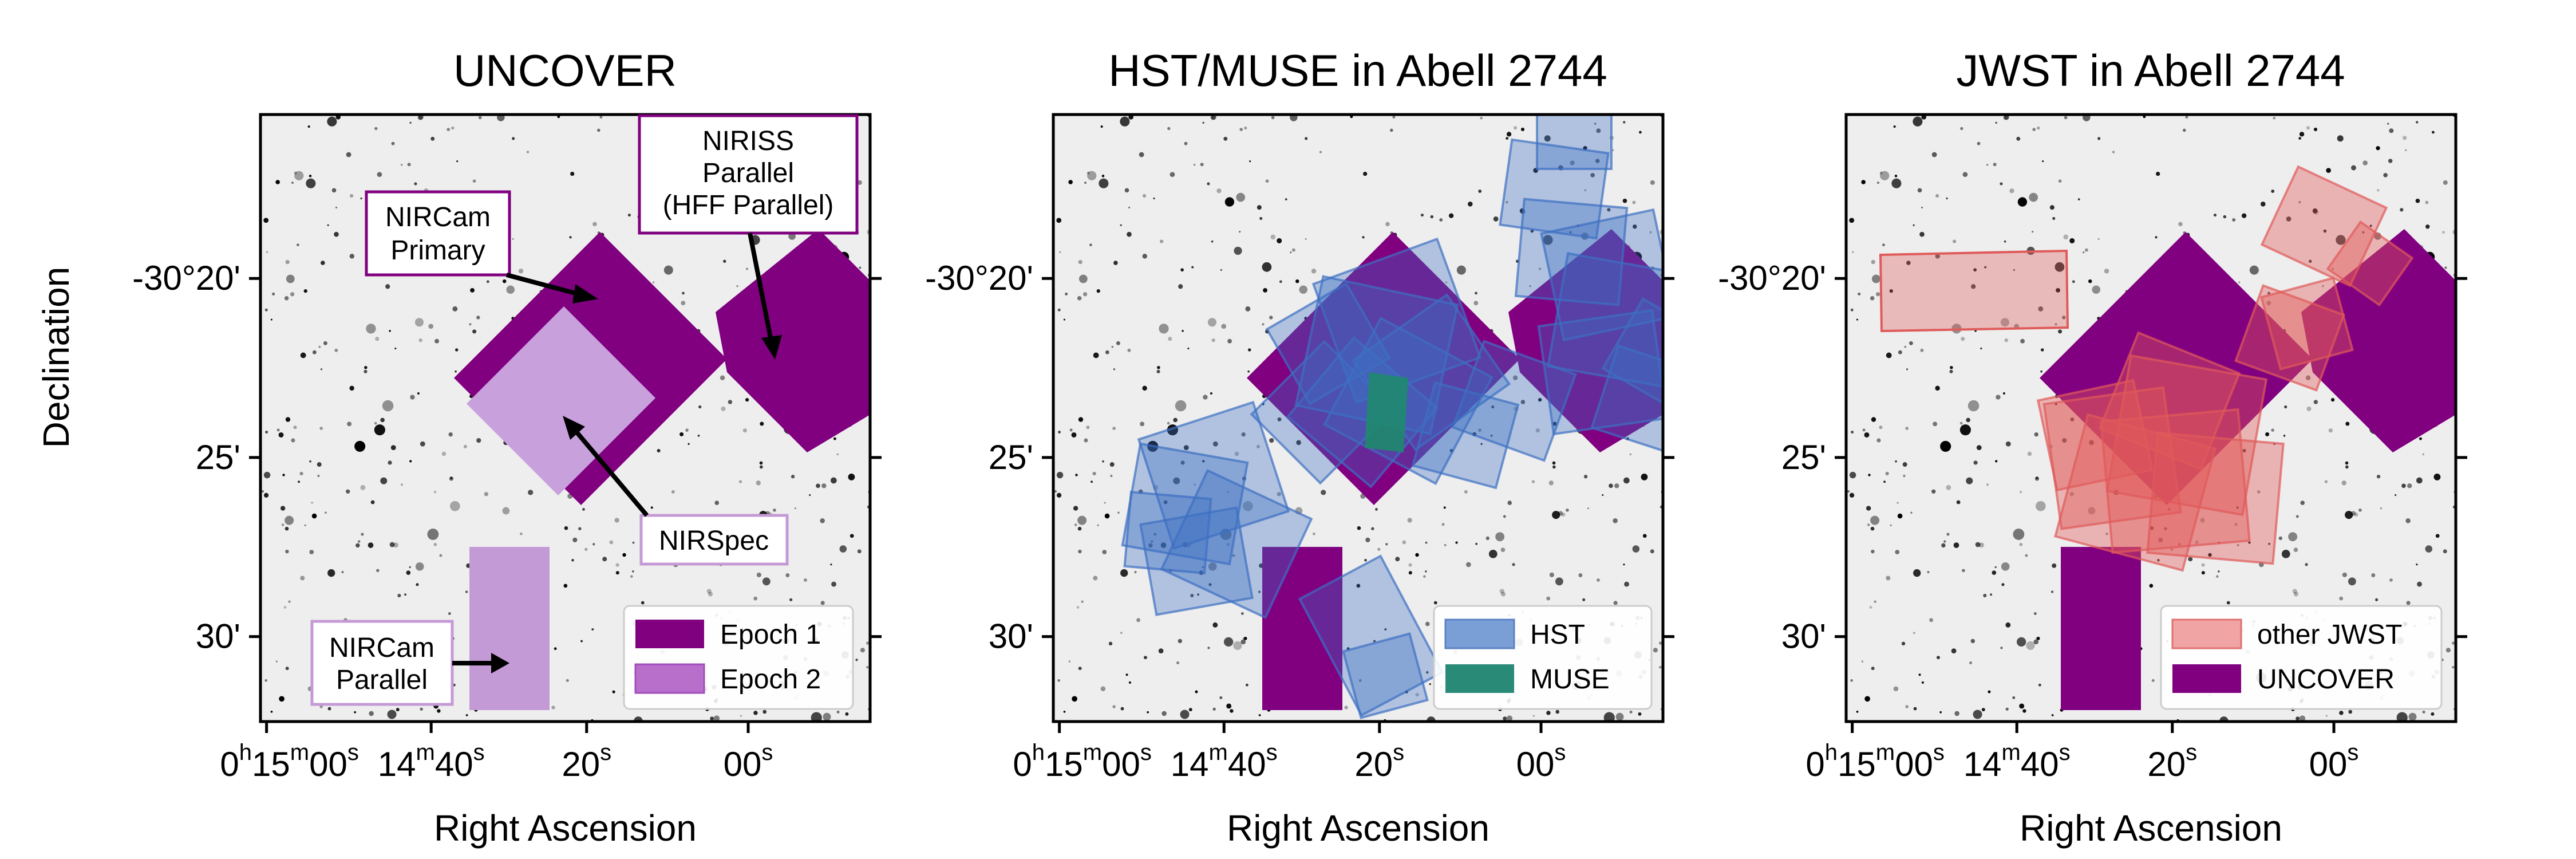 The height and width of the screenshot is (859, 2576). I want to click on legend-label: other JWST, so click(2329, 635).